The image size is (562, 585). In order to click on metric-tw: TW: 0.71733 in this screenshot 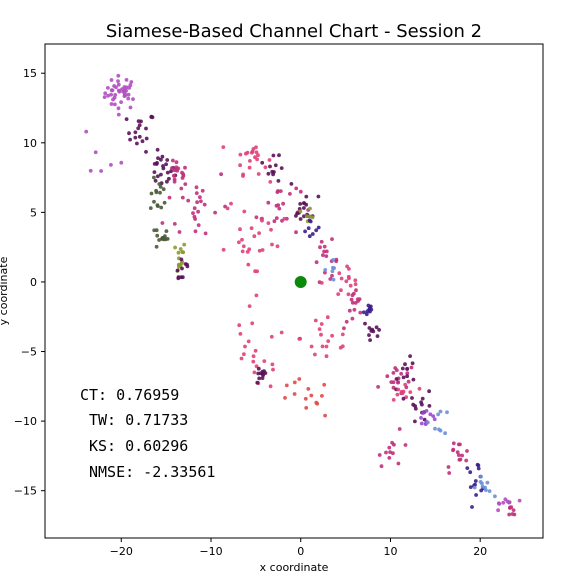, I will do `click(138, 420)`.